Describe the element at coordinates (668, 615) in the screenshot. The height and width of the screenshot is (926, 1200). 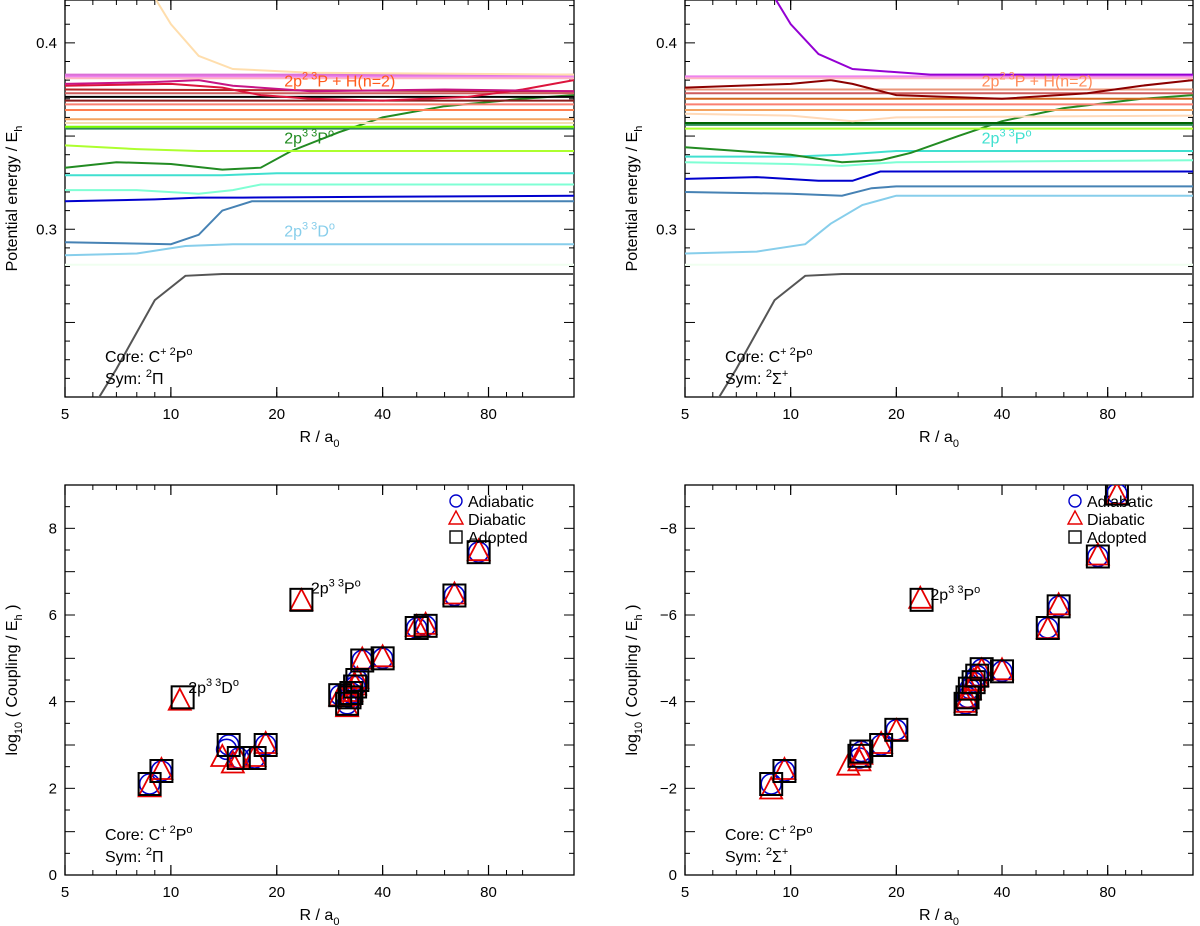
I see `y-tick-label: −6` at that location.